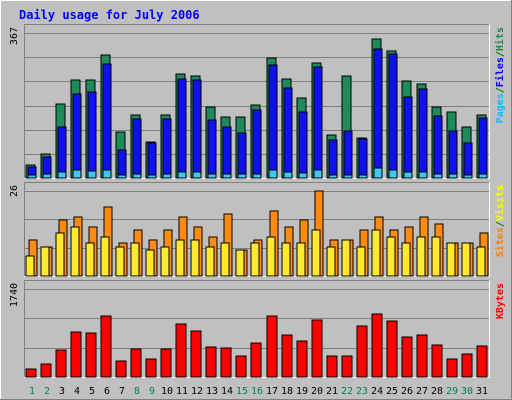  Describe the element at coordinates (14, 191) in the screenshot. I see `y-max-label: 26` at that location.